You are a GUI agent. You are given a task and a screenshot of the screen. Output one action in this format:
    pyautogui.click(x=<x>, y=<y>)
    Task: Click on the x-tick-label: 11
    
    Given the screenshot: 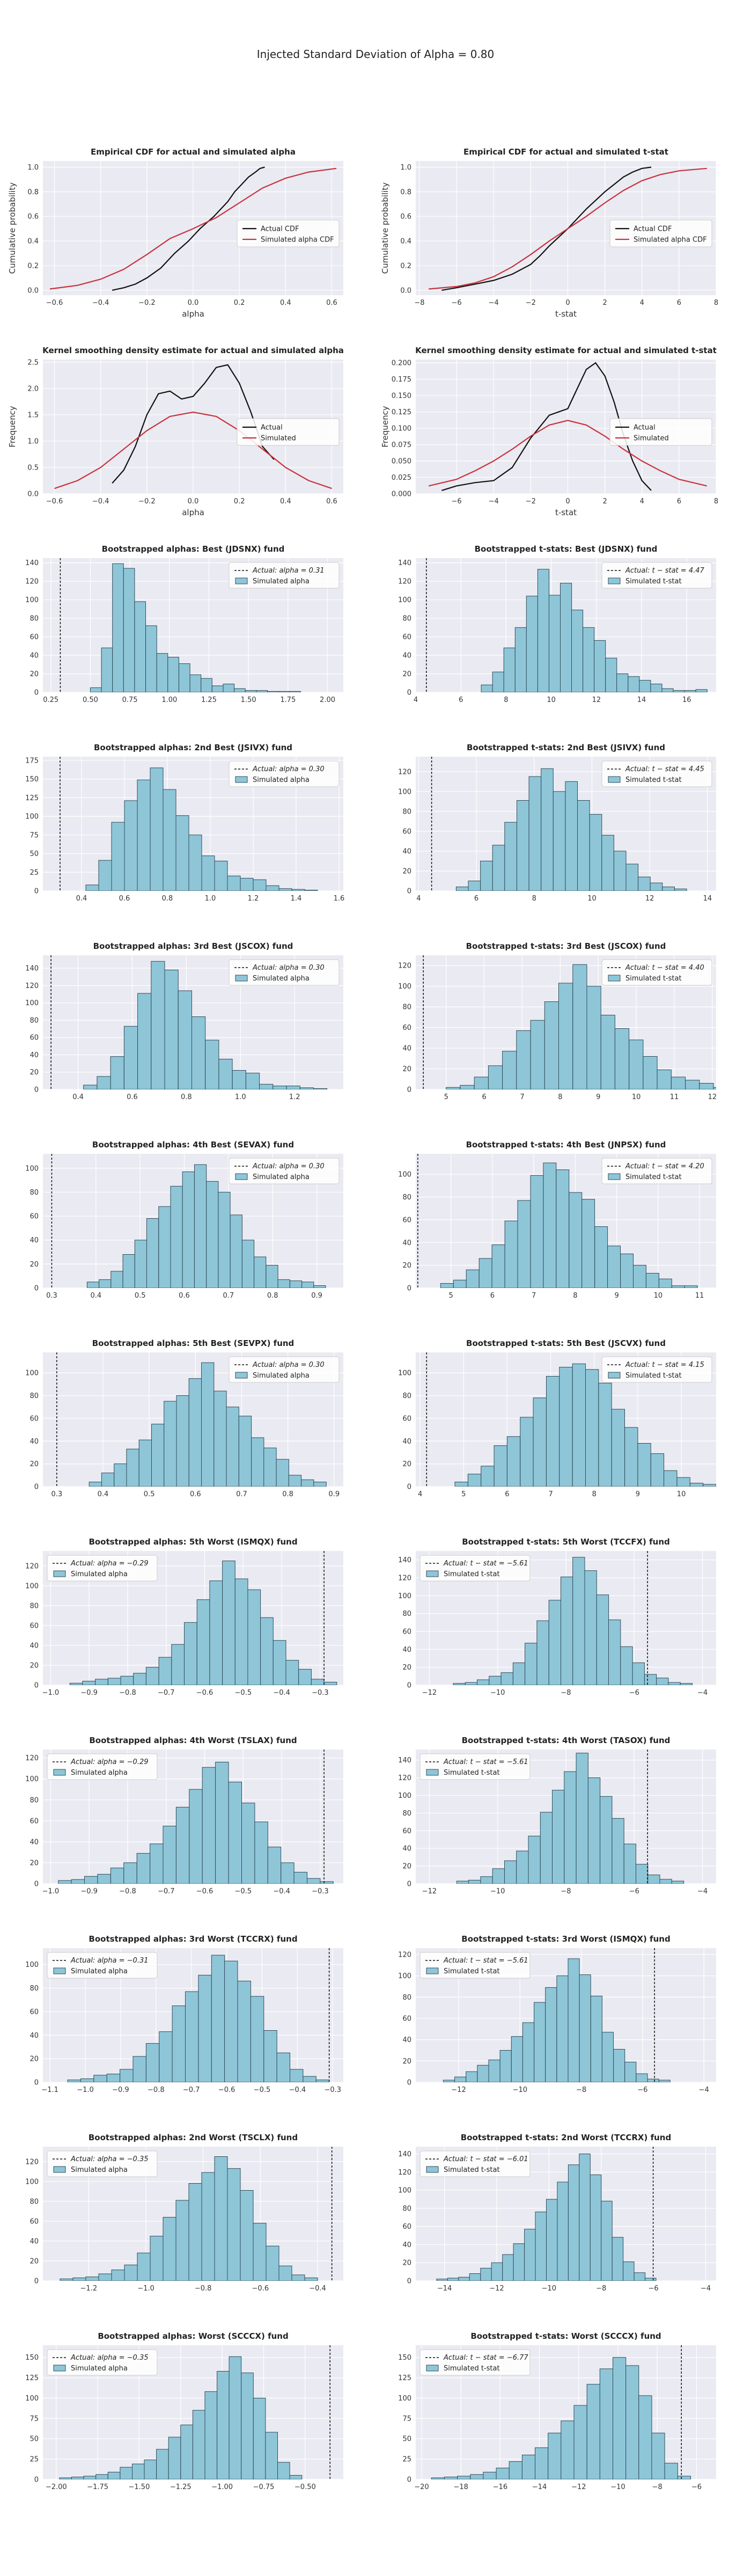 What is the action you would take?
    pyautogui.click(x=675, y=1097)
    